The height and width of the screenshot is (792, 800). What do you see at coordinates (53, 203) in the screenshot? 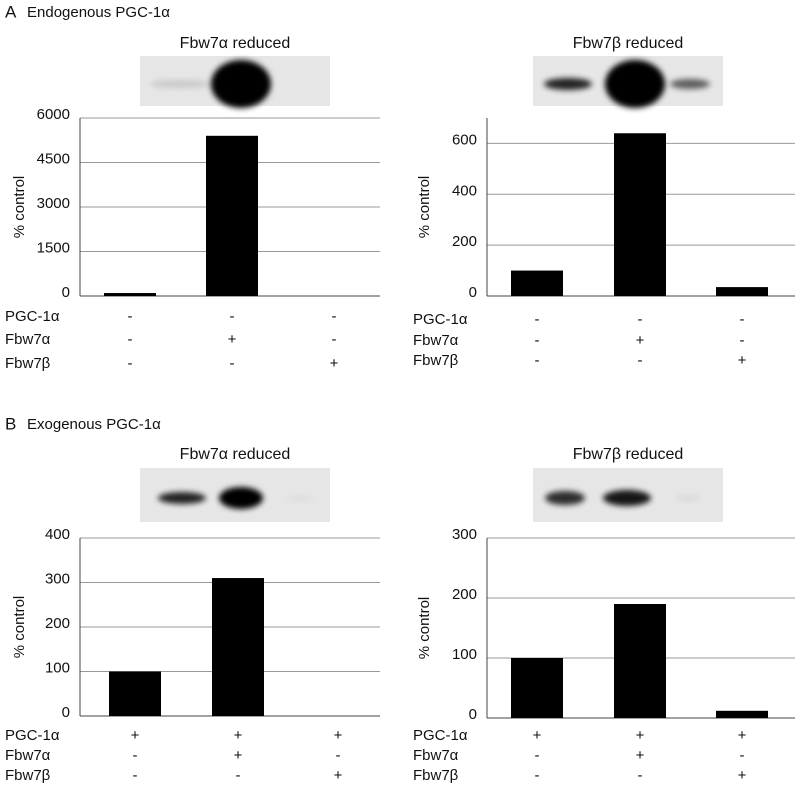
I see `y-tick-label: 3000` at bounding box center [53, 203].